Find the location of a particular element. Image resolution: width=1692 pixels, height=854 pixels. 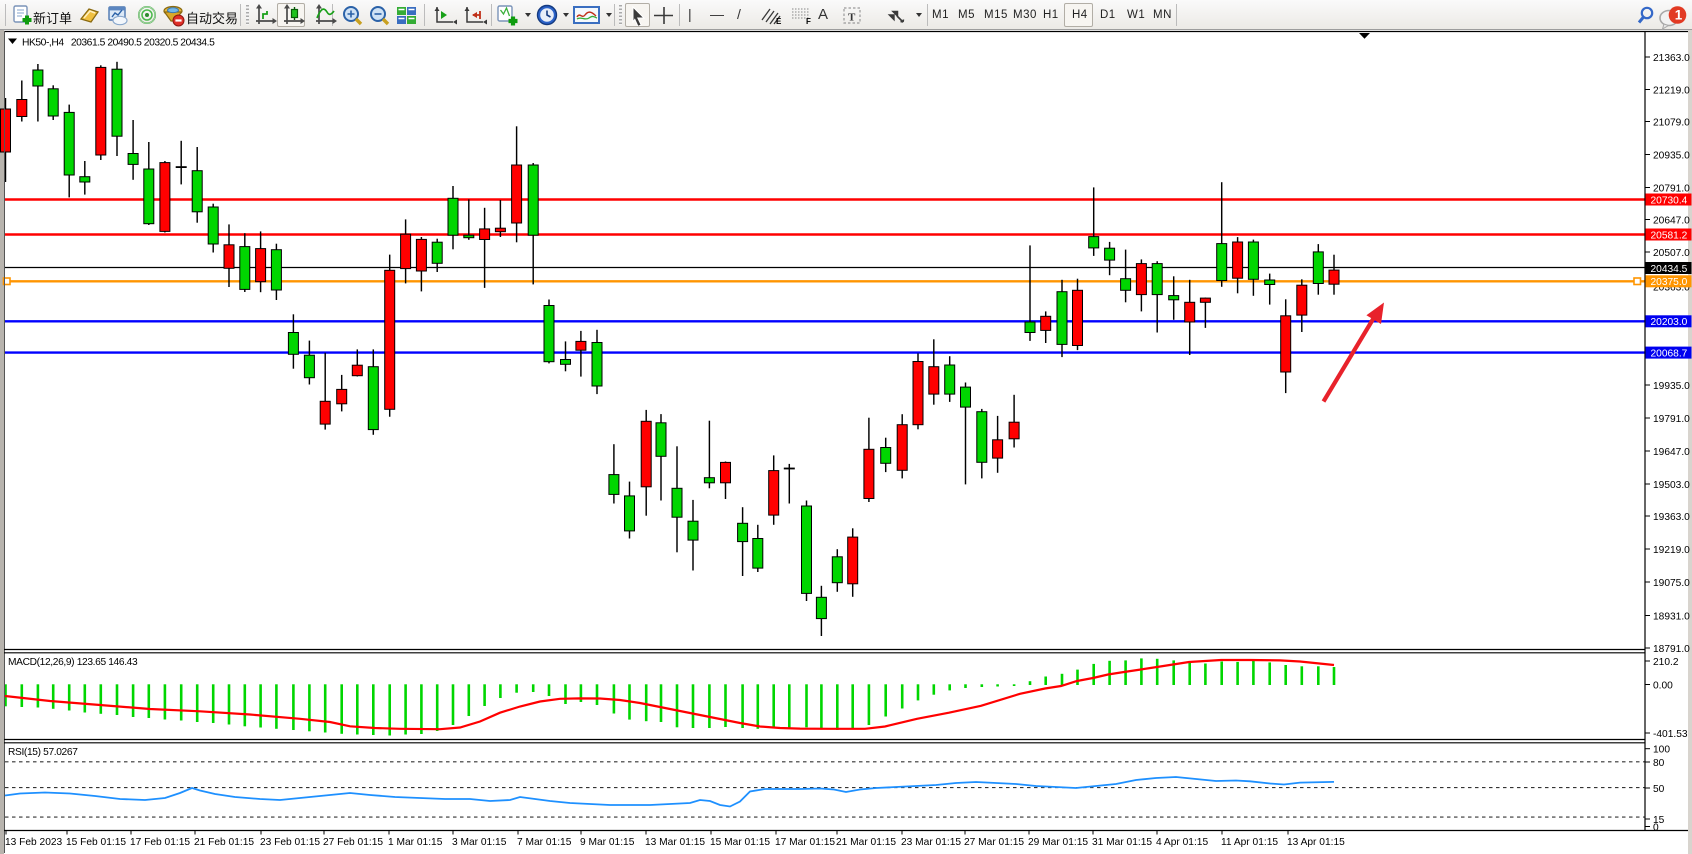

svg-text: -401.53 is located at coordinates (1670, 734).